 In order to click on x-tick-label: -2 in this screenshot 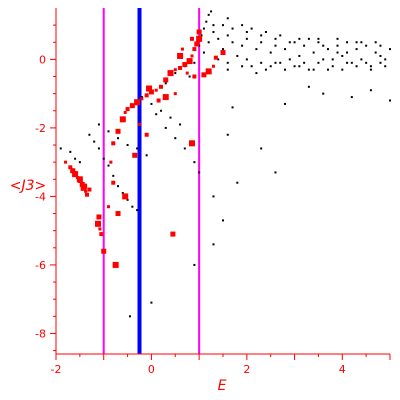, I will do `click(56, 369)`.